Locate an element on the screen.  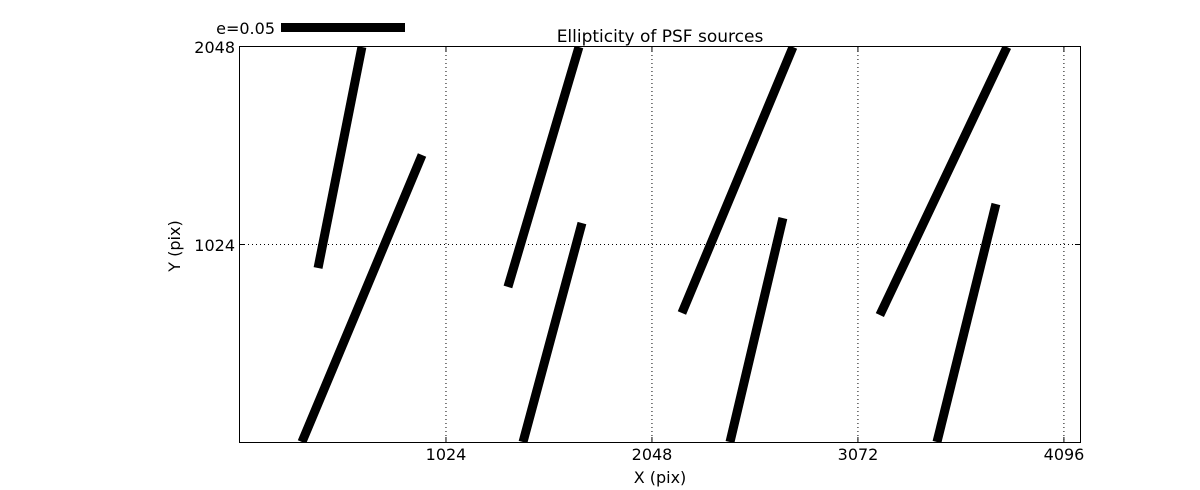
x-tick-label-1024: 1024 is located at coordinates (446, 454).